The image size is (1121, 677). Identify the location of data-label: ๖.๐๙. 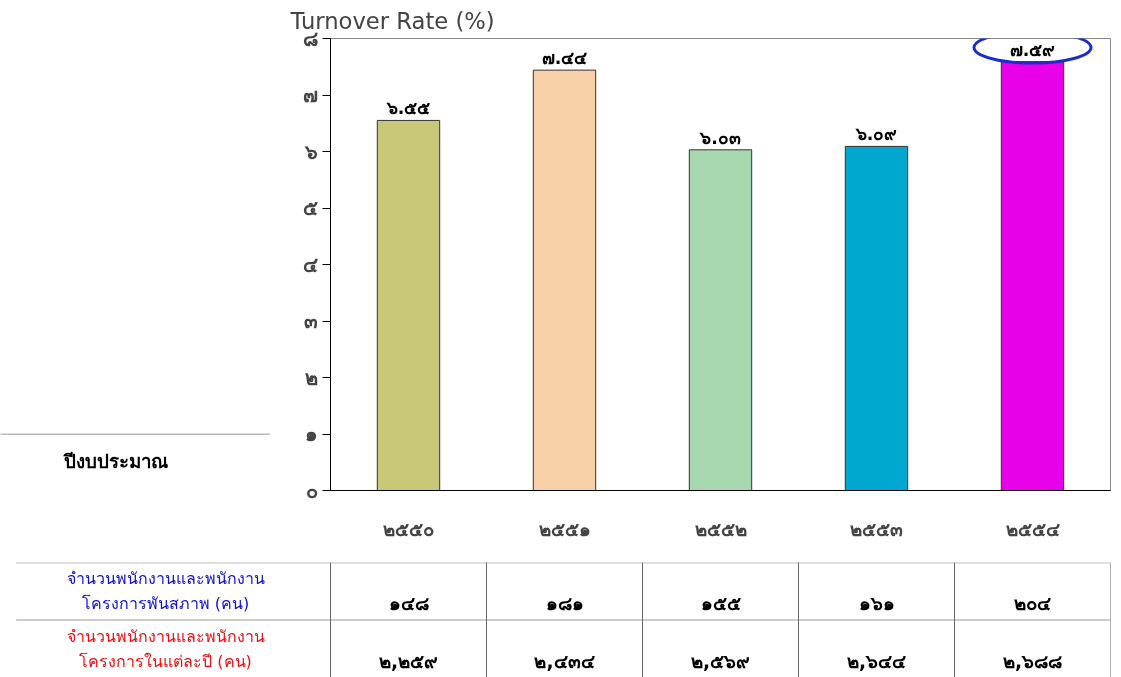
(876, 134).